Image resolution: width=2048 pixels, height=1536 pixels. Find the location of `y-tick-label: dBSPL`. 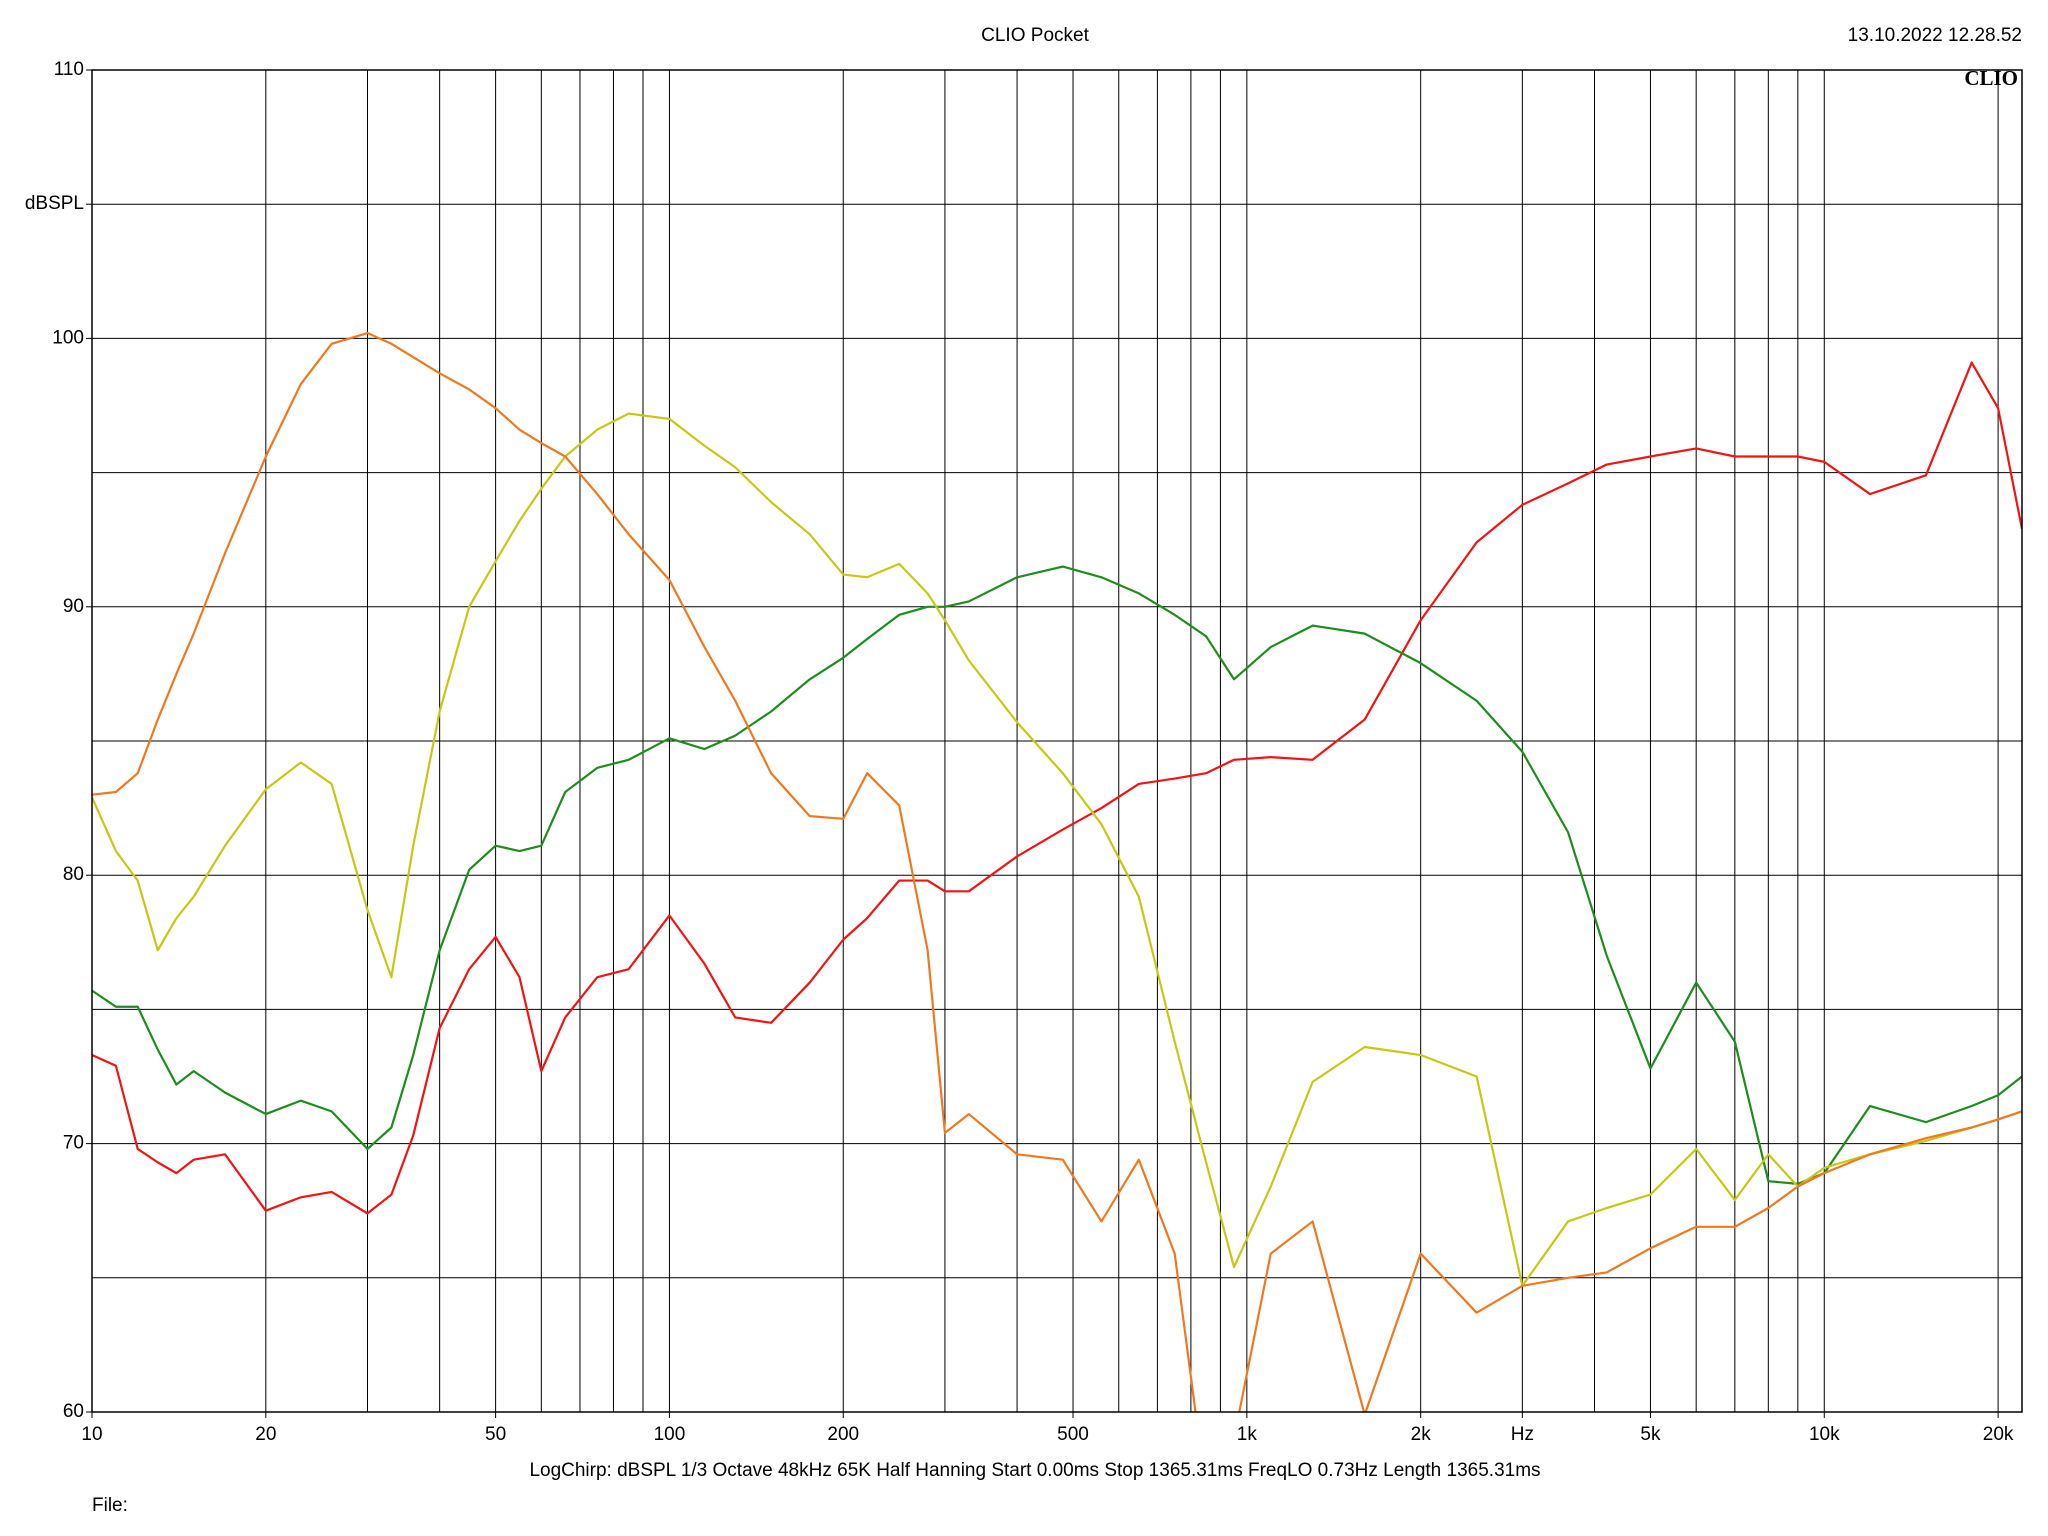

y-tick-label: dBSPL is located at coordinates (54, 203).